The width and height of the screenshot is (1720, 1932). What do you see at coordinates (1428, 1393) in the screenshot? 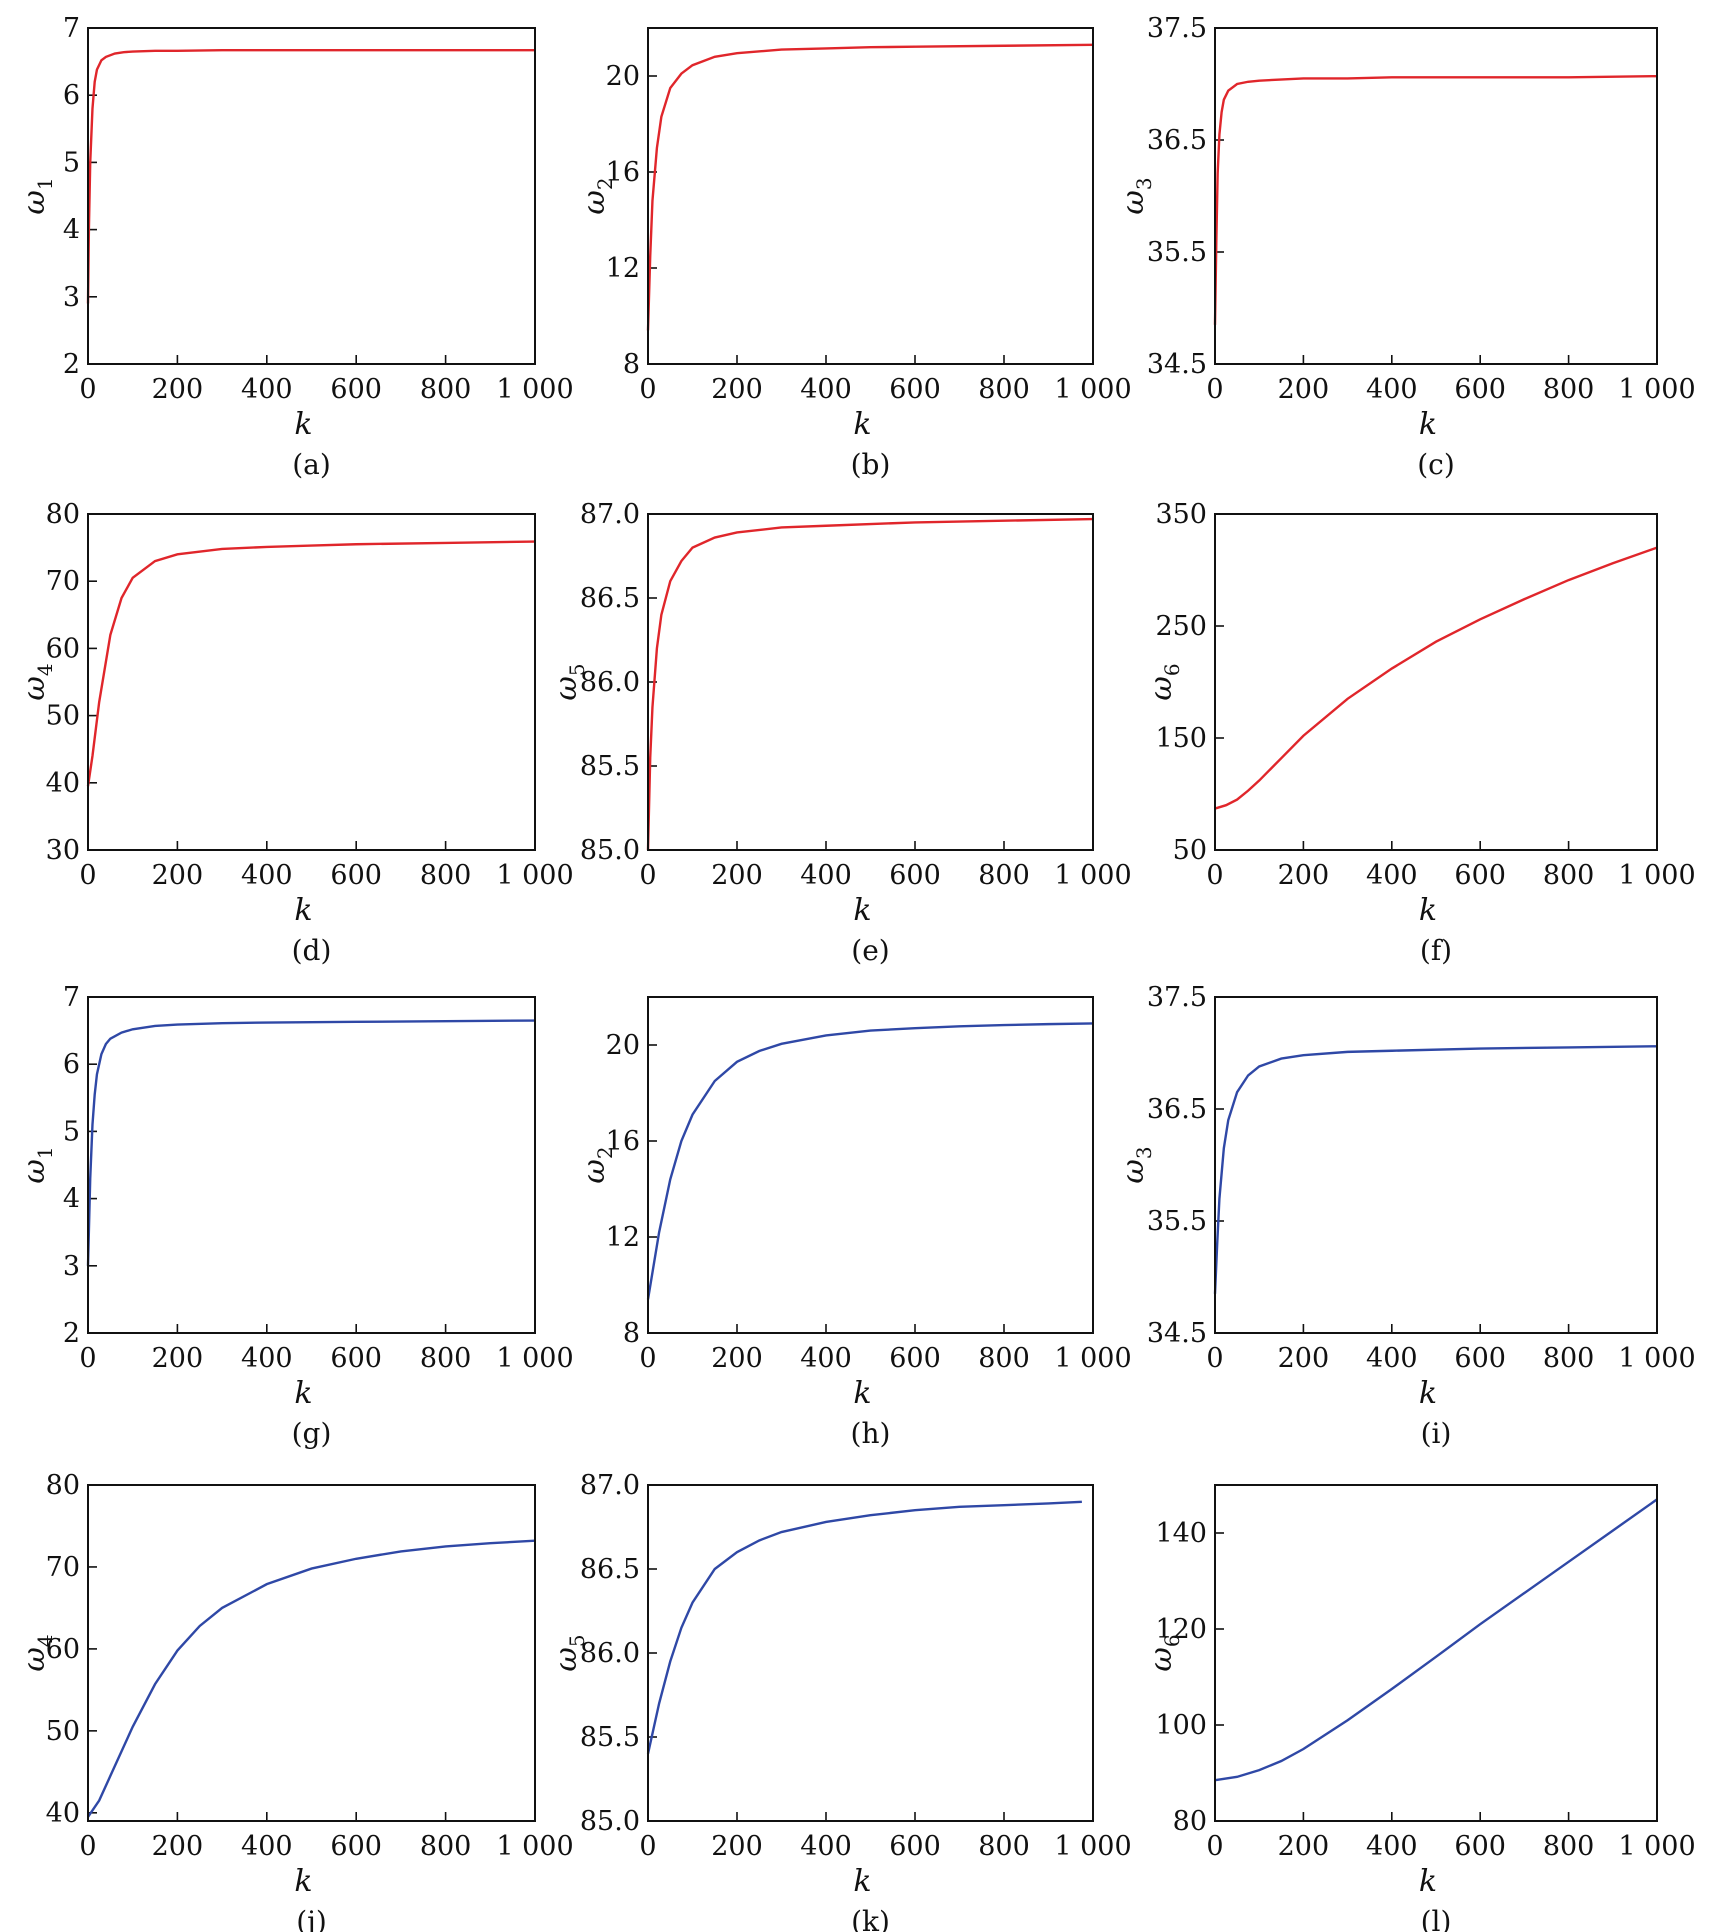
I see `x-axis-label-i: k` at bounding box center [1428, 1393].